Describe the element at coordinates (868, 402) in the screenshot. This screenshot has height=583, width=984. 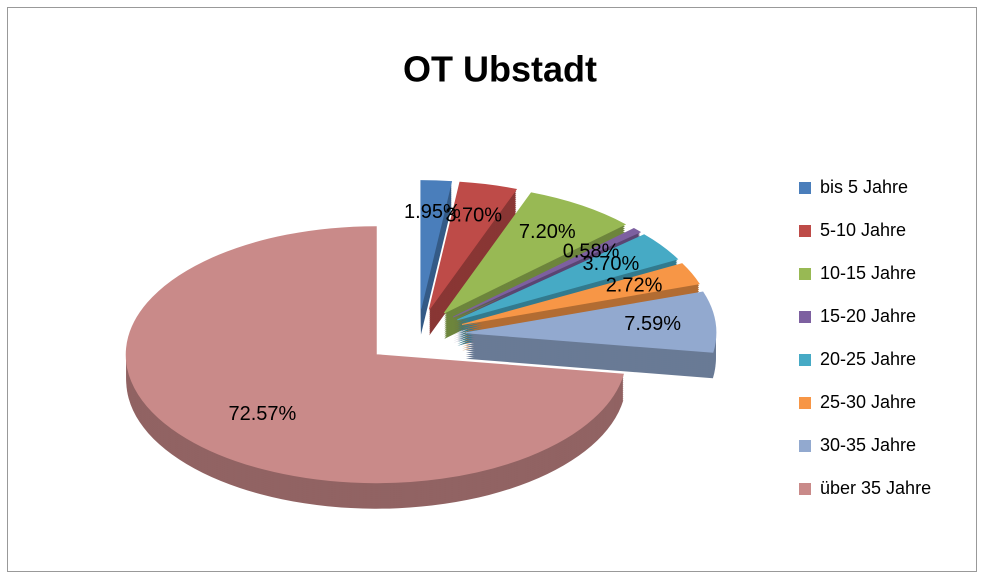
I see `legend-label: 25-30 Jahre` at that location.